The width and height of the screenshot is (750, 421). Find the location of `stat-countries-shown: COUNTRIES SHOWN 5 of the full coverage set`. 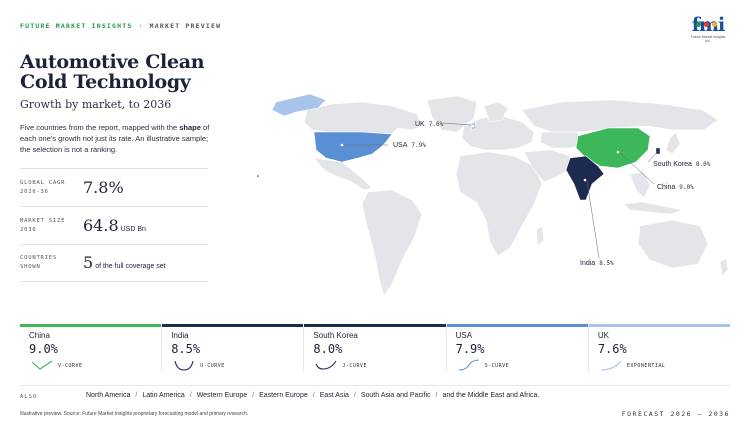

stat-countries-shown: COUNTRIES SHOWN 5 of the full coverage set is located at coordinates (114, 263).